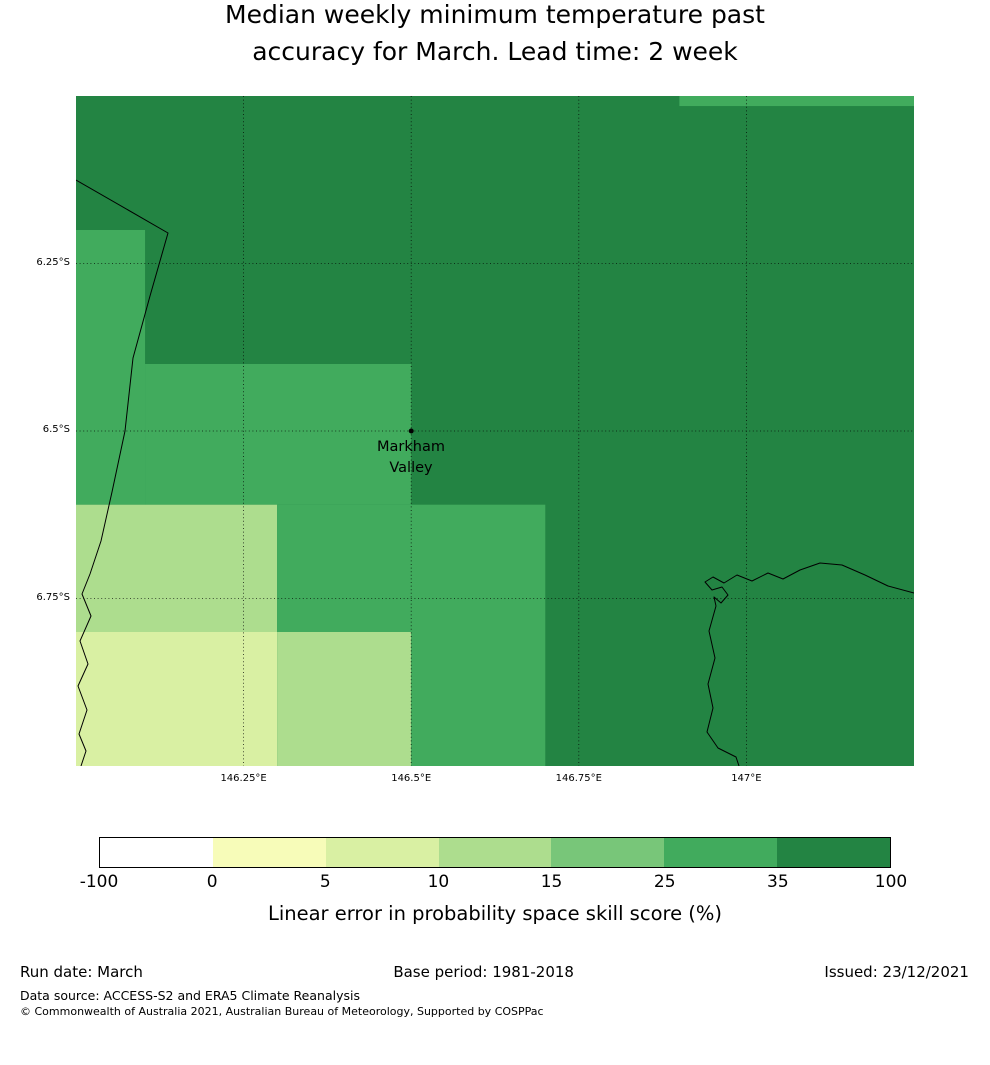  I want to click on coastline-southeast, so click(809, 584).